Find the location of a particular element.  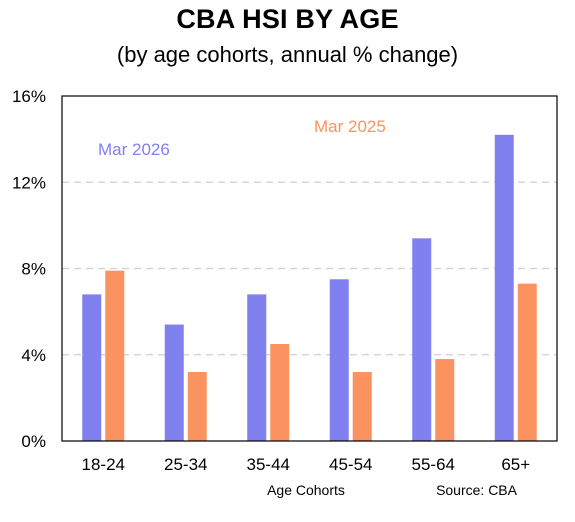

x-tick-label: 35-44 is located at coordinates (268, 464).